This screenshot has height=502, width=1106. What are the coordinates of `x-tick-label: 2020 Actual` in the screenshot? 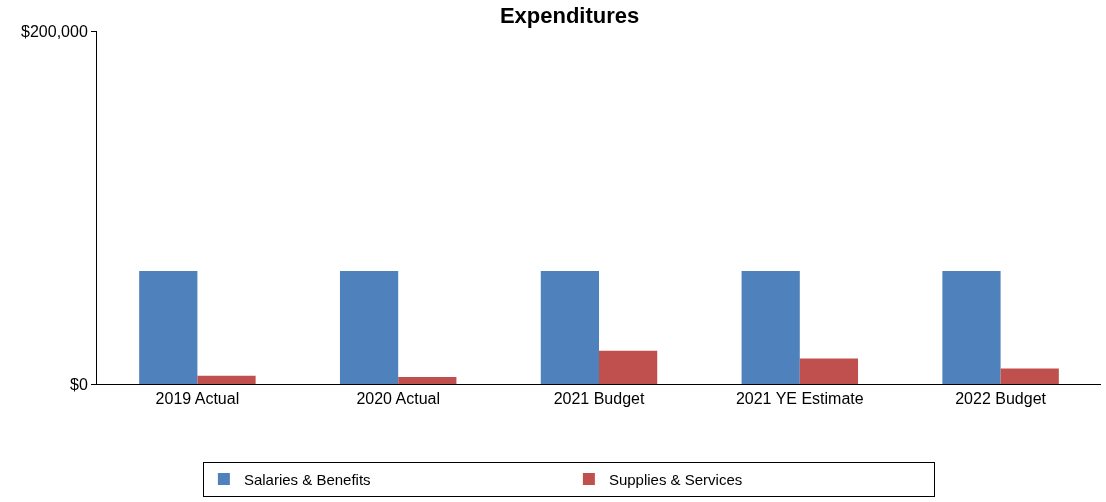 It's located at (398, 399).